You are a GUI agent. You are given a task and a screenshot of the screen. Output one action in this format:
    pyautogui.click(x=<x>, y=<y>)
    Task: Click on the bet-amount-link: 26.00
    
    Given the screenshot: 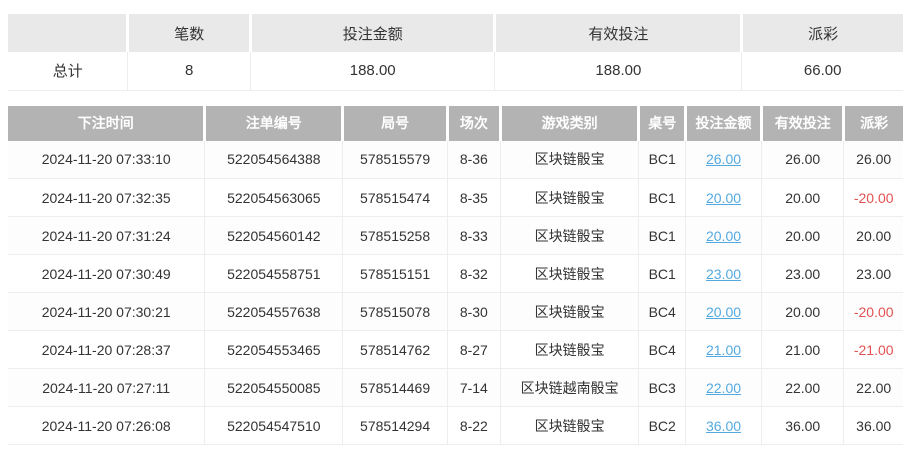 What is the action you would take?
    pyautogui.click(x=723, y=159)
    